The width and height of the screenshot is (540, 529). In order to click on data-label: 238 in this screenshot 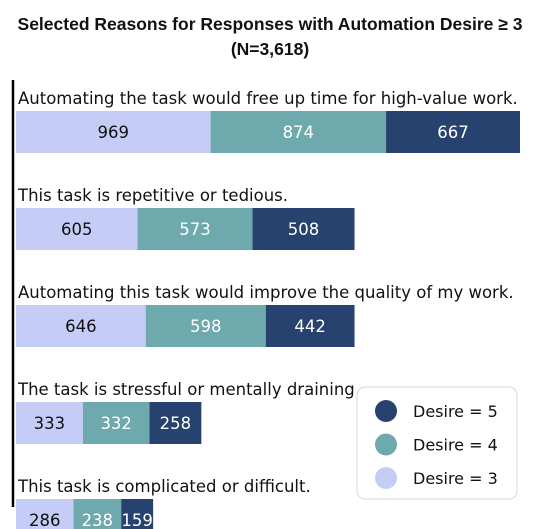, I will do `click(98, 520)`.